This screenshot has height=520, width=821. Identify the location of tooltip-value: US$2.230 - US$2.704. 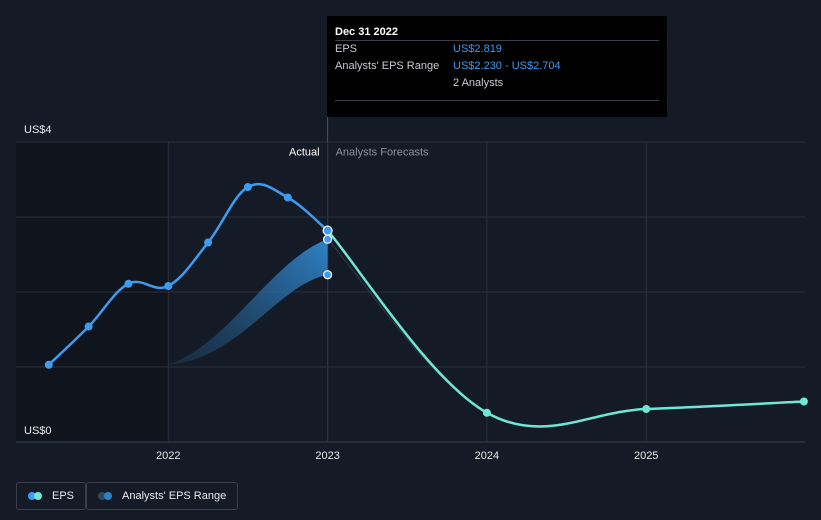
(507, 66).